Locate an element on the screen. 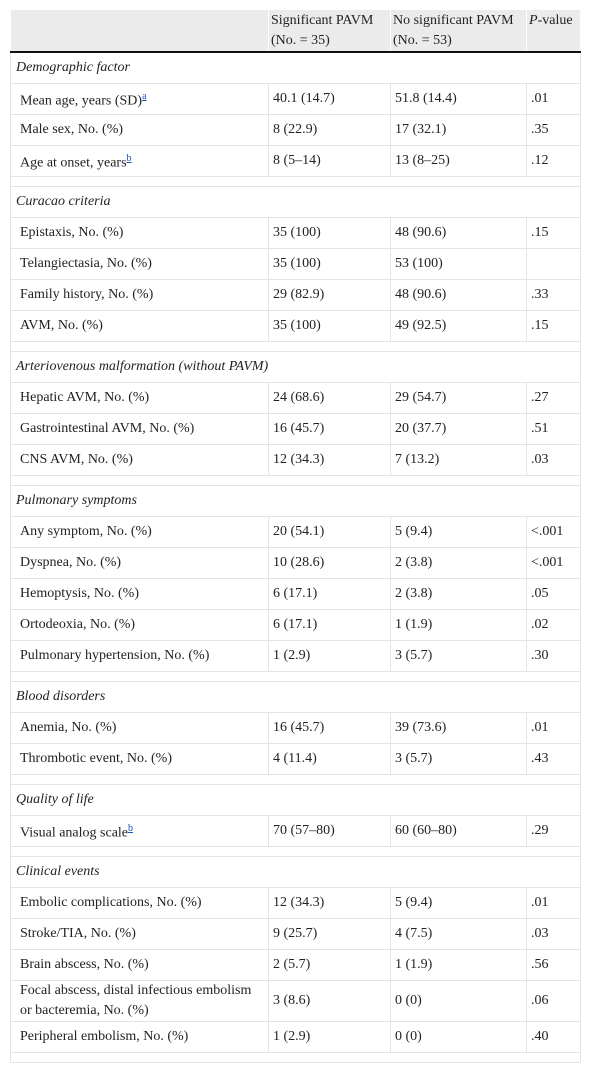 The height and width of the screenshot is (1070, 590). row-label: Visual analog scaleb is located at coordinates (139, 831).